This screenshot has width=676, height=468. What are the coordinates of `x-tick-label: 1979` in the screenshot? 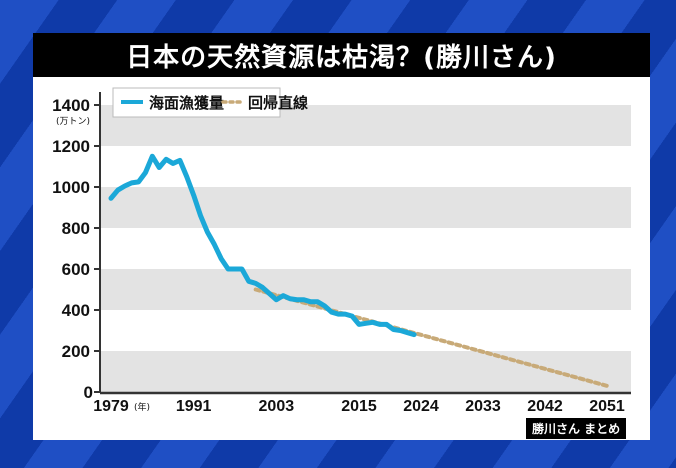 It's located at (111, 406).